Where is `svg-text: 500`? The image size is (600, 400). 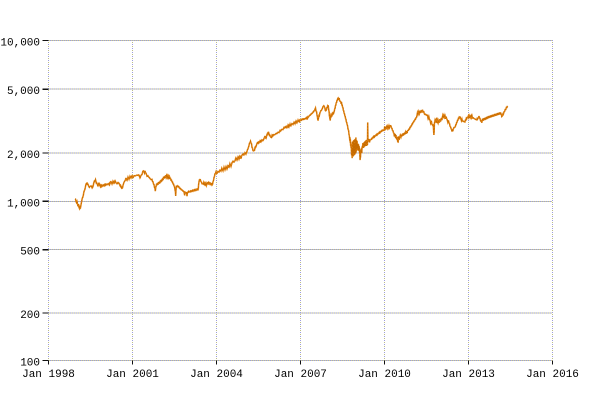
svg-text: 500 is located at coordinates (30, 253).